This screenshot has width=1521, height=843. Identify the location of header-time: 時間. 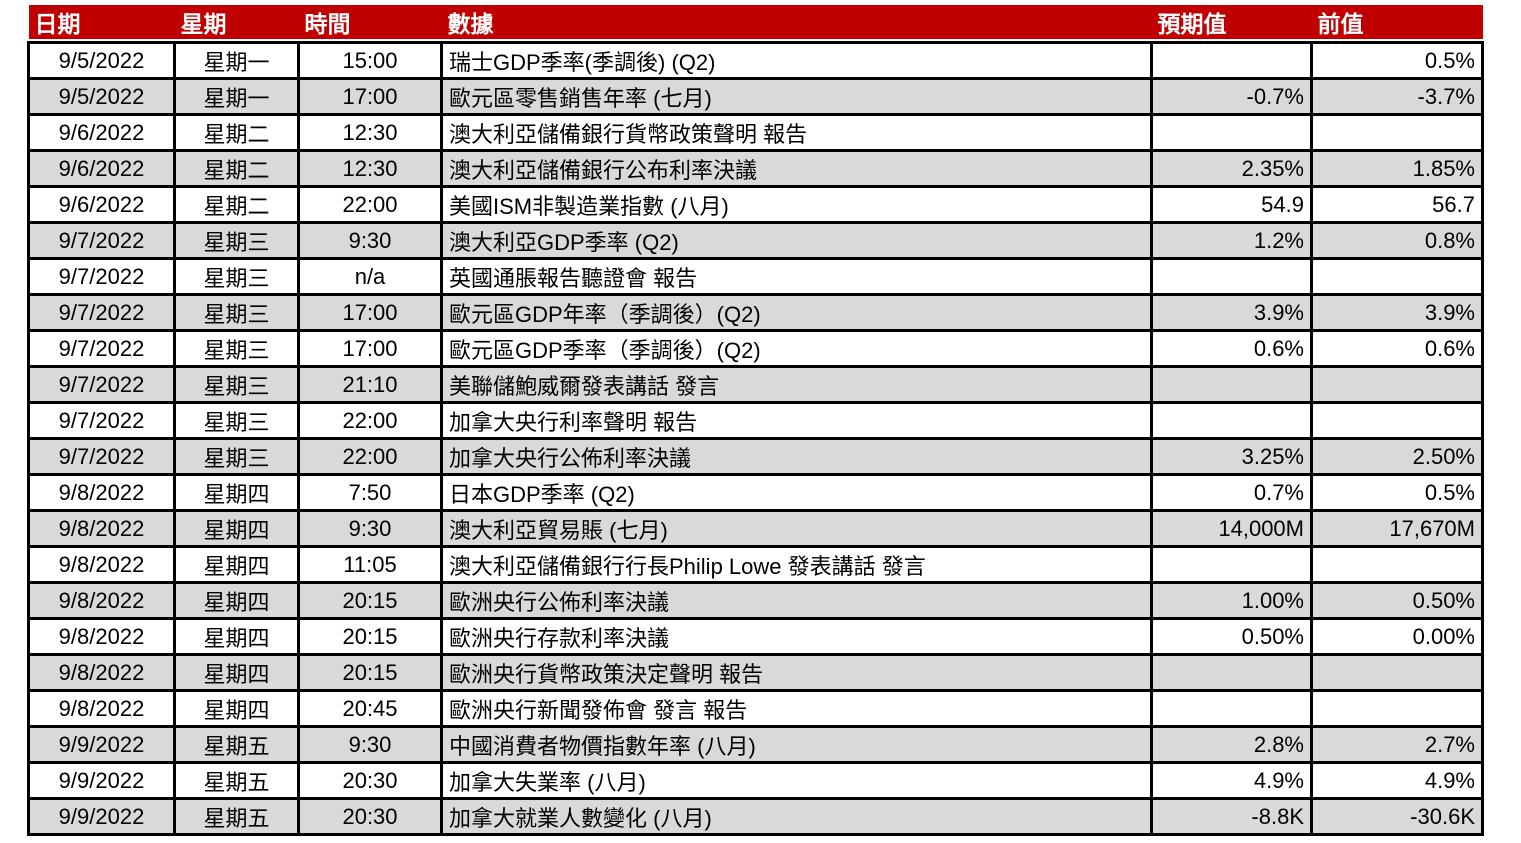
(370, 22).